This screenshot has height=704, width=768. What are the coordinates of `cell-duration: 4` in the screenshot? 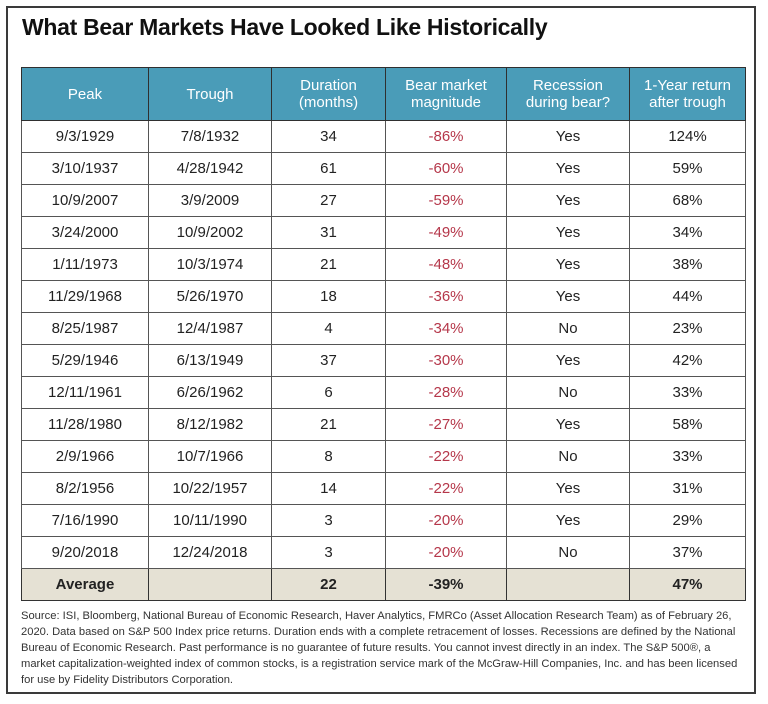 It's located at (328, 328).